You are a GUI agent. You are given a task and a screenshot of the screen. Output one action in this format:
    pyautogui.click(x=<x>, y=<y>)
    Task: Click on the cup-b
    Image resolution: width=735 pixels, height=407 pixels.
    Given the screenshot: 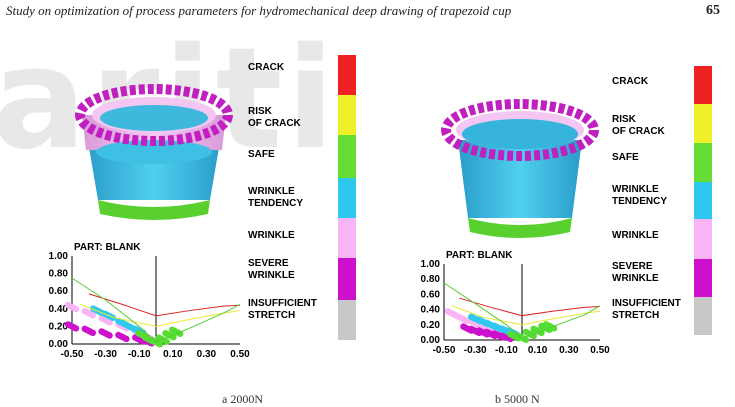 What is the action you would take?
    pyautogui.click(x=520, y=168)
    